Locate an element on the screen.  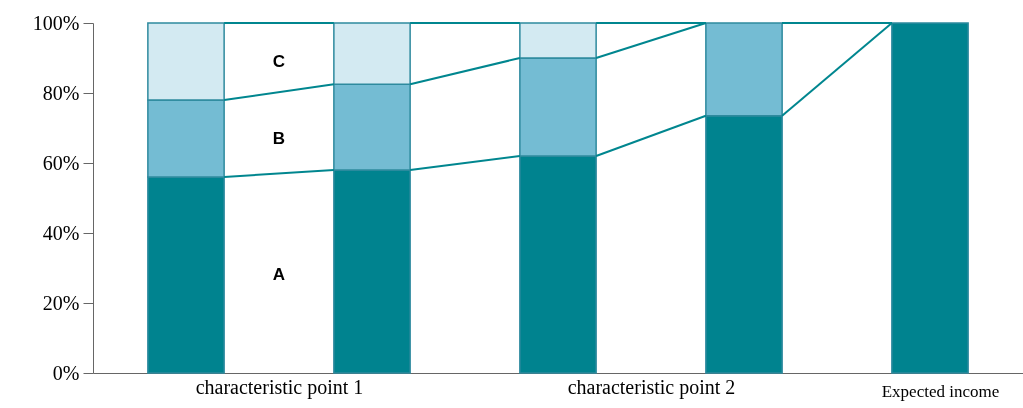
text: A is located at coordinates (279, 274).